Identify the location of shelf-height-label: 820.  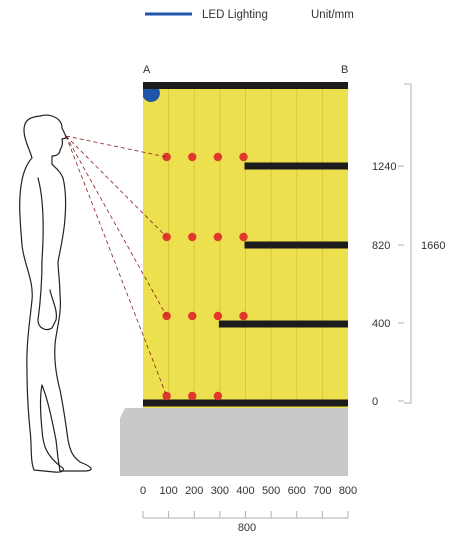
(381, 246).